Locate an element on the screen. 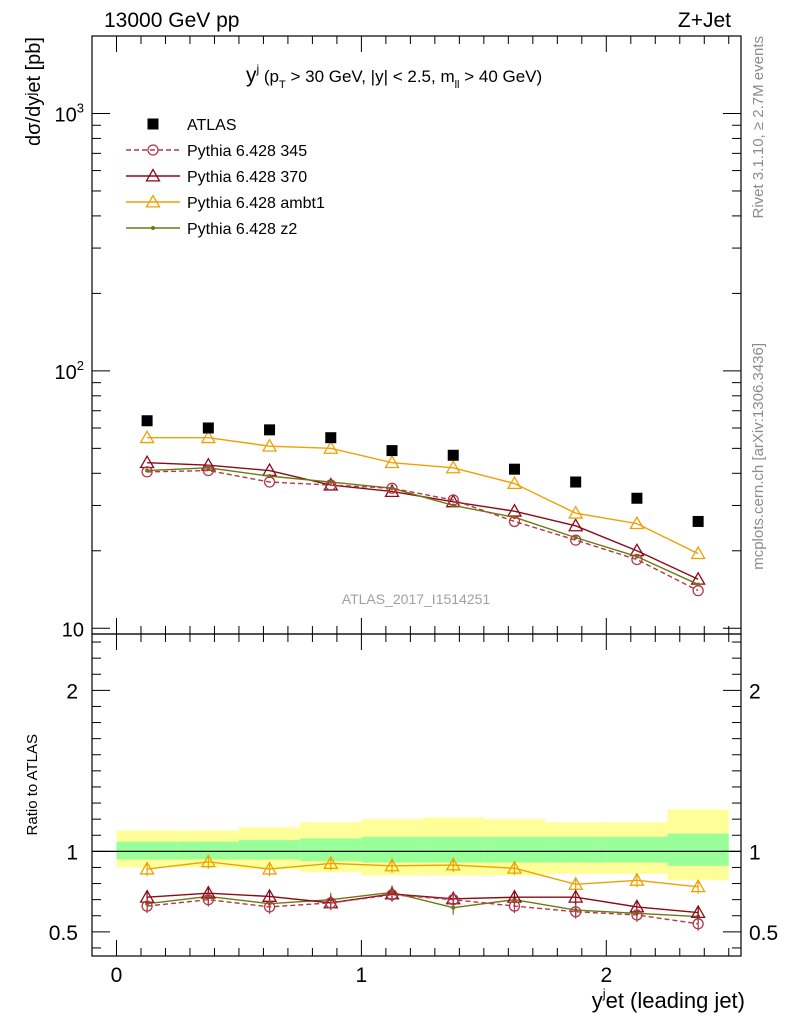  title-sub-ll: ll is located at coordinates (457, 85).